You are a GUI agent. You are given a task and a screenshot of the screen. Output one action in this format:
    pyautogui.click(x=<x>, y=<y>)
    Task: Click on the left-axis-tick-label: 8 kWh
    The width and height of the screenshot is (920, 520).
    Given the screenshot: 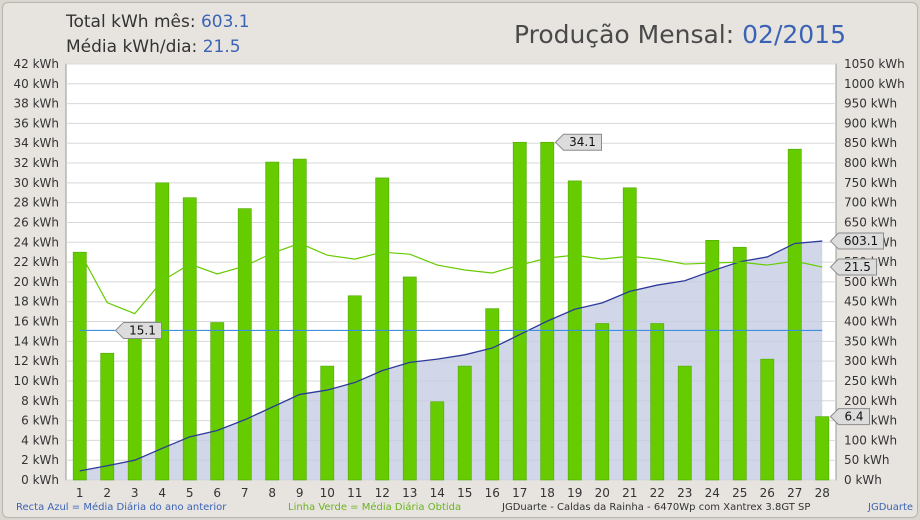 What is the action you would take?
    pyautogui.click(x=40, y=401)
    